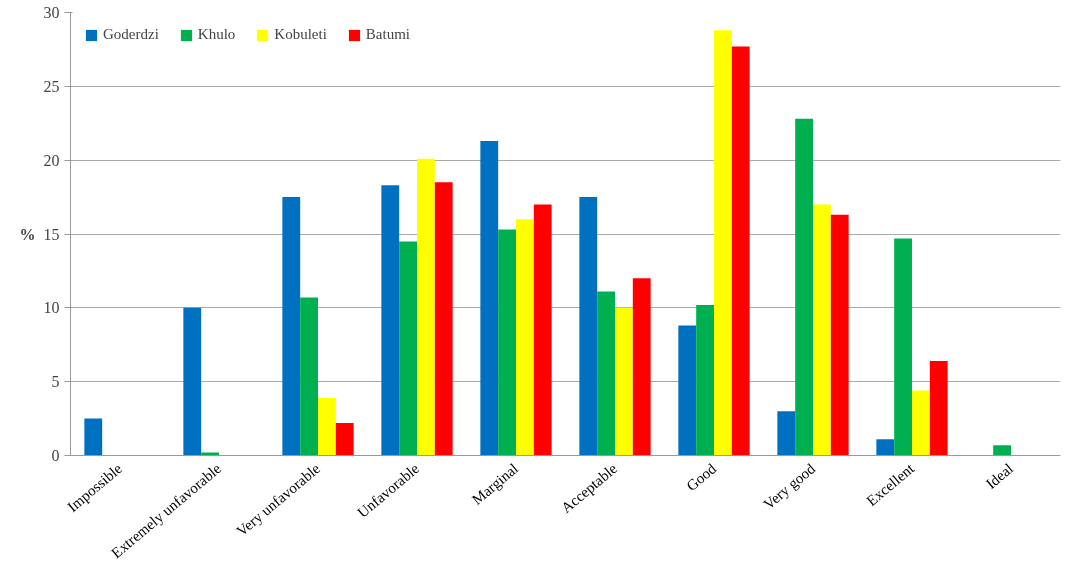 The image size is (1078, 579). I want to click on legend-label: Batumi, so click(387, 34).